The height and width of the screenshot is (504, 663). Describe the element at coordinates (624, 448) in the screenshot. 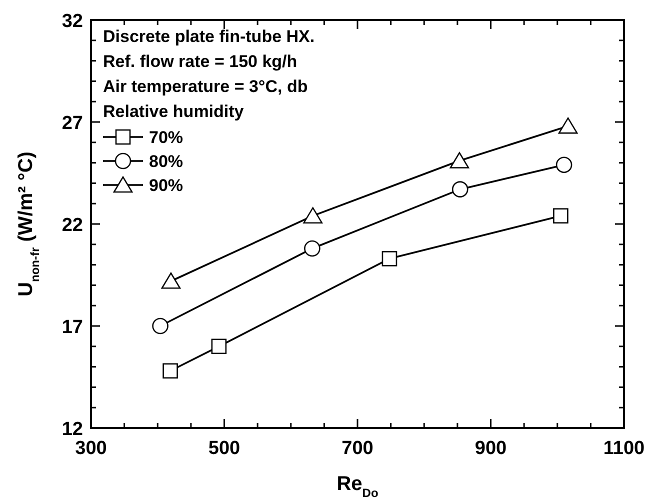

I see `x-tick-label: 1100` at that location.